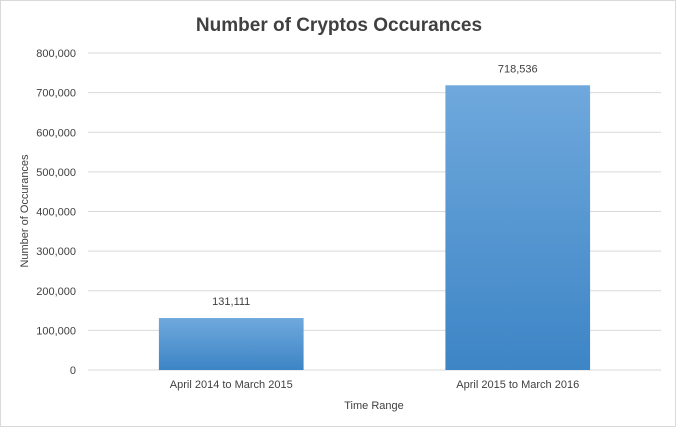  What do you see at coordinates (231, 385) in the screenshot?
I see `x-tick-label: April 2014 to March 2015` at bounding box center [231, 385].